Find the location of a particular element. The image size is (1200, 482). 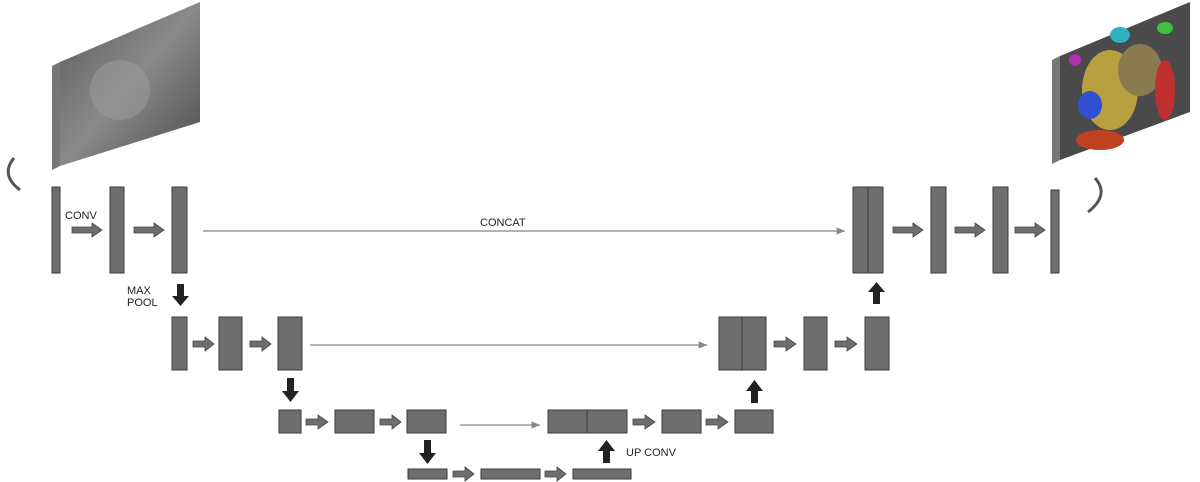

max-pool-label: POOL is located at coordinates (142, 303).